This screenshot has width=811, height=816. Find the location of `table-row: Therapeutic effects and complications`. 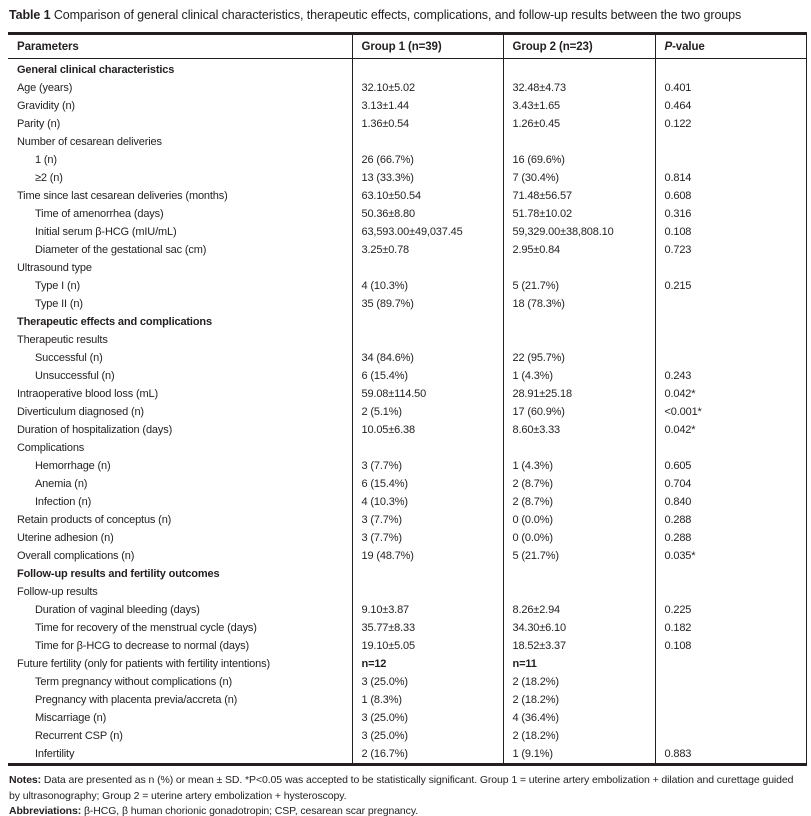

table-row: Therapeutic effects and complications is located at coordinates (407, 322).